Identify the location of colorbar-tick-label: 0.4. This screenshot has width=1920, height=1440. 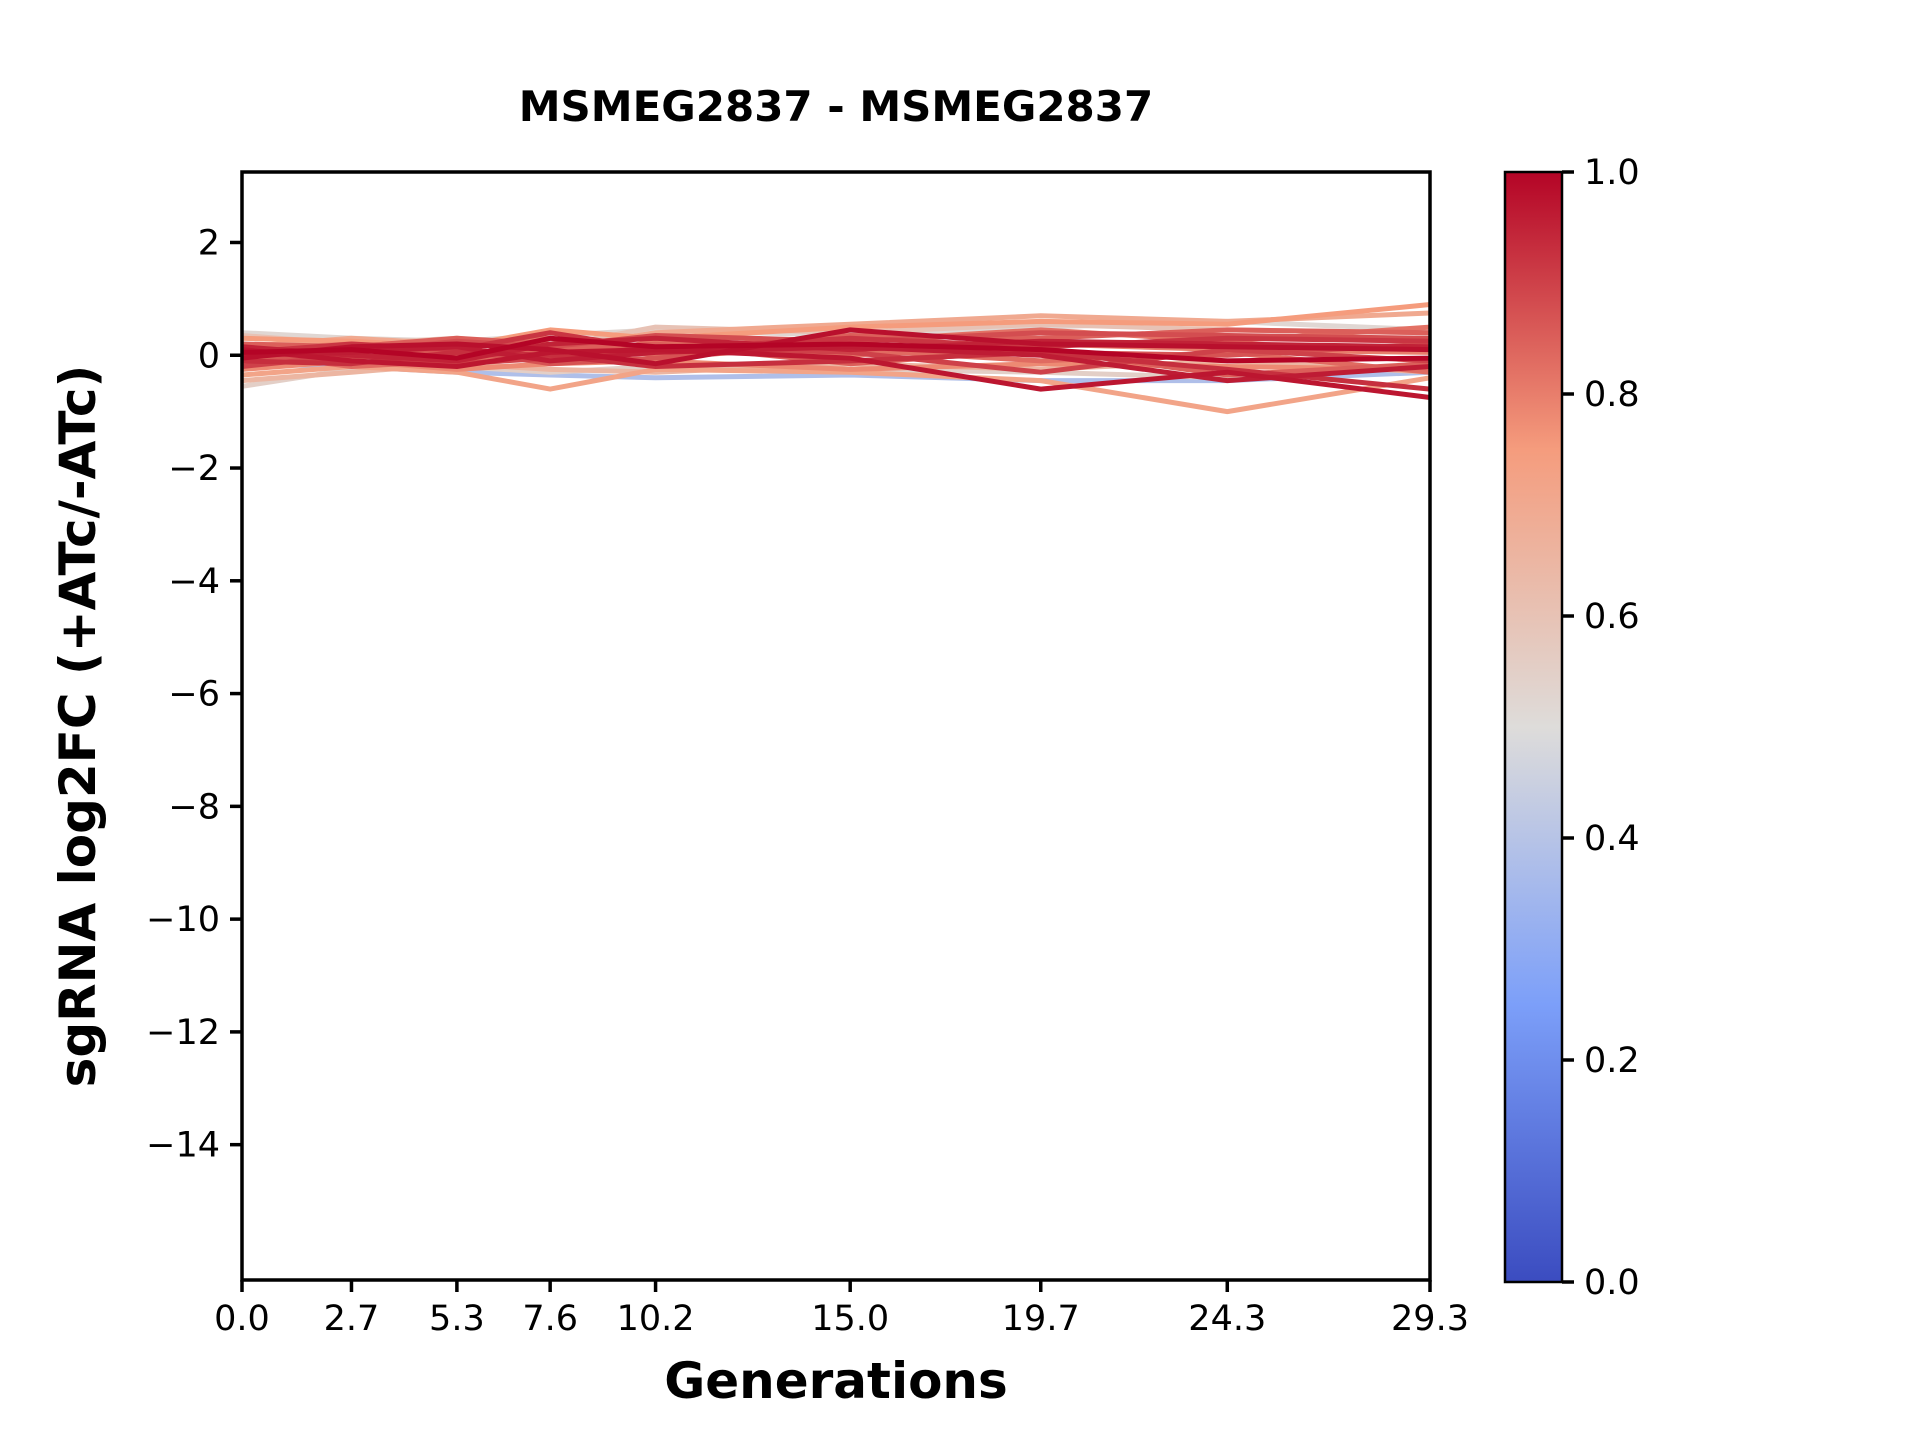
(1612, 839).